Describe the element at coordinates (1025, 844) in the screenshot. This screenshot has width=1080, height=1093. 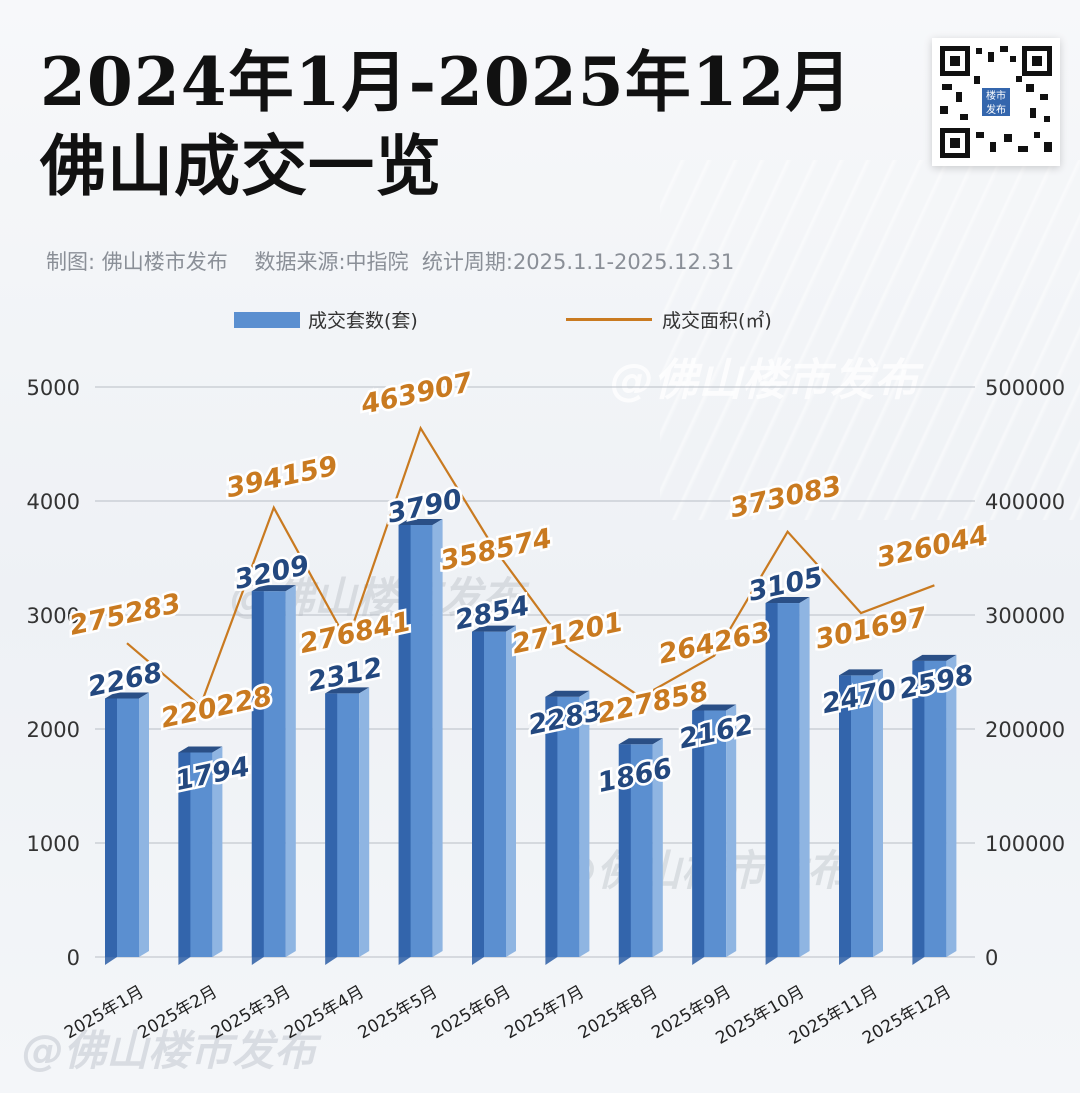
I see `y-right-tick-label: 100000` at that location.